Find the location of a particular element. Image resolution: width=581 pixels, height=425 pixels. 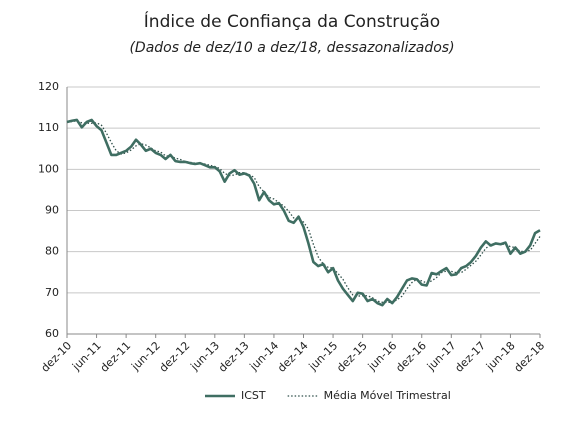

x-tick-label: jun-14 is located at coordinates (264, 356).